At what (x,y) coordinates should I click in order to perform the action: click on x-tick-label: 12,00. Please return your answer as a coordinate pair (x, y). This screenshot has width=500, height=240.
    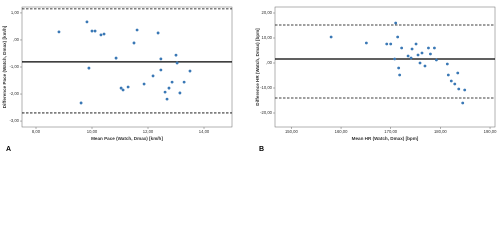
    Looking at the image, I should click on (148, 131).